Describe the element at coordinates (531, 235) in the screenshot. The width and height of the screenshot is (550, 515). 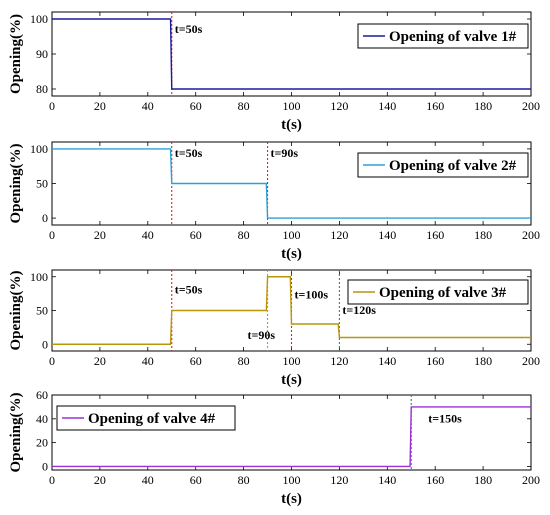
I see `panel-2-x-tick-label: 200` at that location.